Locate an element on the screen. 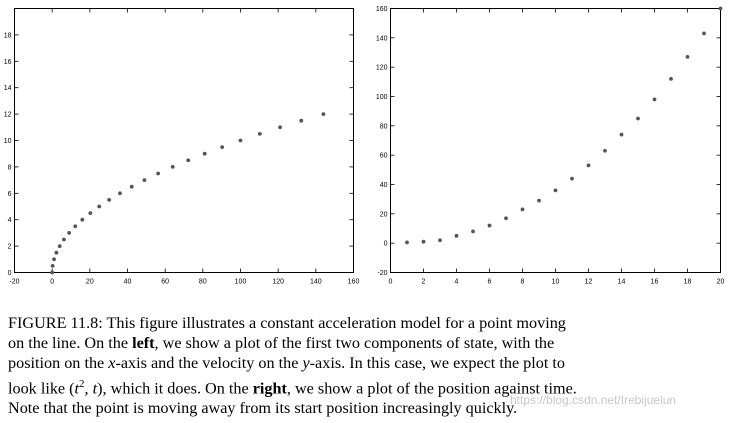 This screenshot has width=734, height=423. watermark: https://blog.csdn.net/Irebijuelun is located at coordinates (593, 400).